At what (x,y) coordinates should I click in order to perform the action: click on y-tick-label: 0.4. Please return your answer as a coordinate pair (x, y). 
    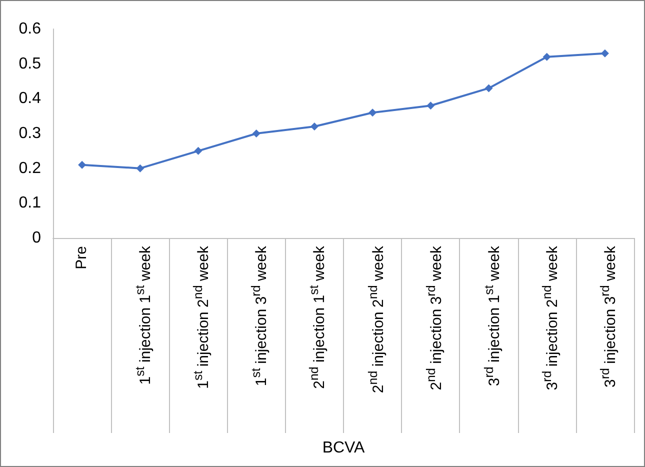
    Looking at the image, I should click on (30, 99).